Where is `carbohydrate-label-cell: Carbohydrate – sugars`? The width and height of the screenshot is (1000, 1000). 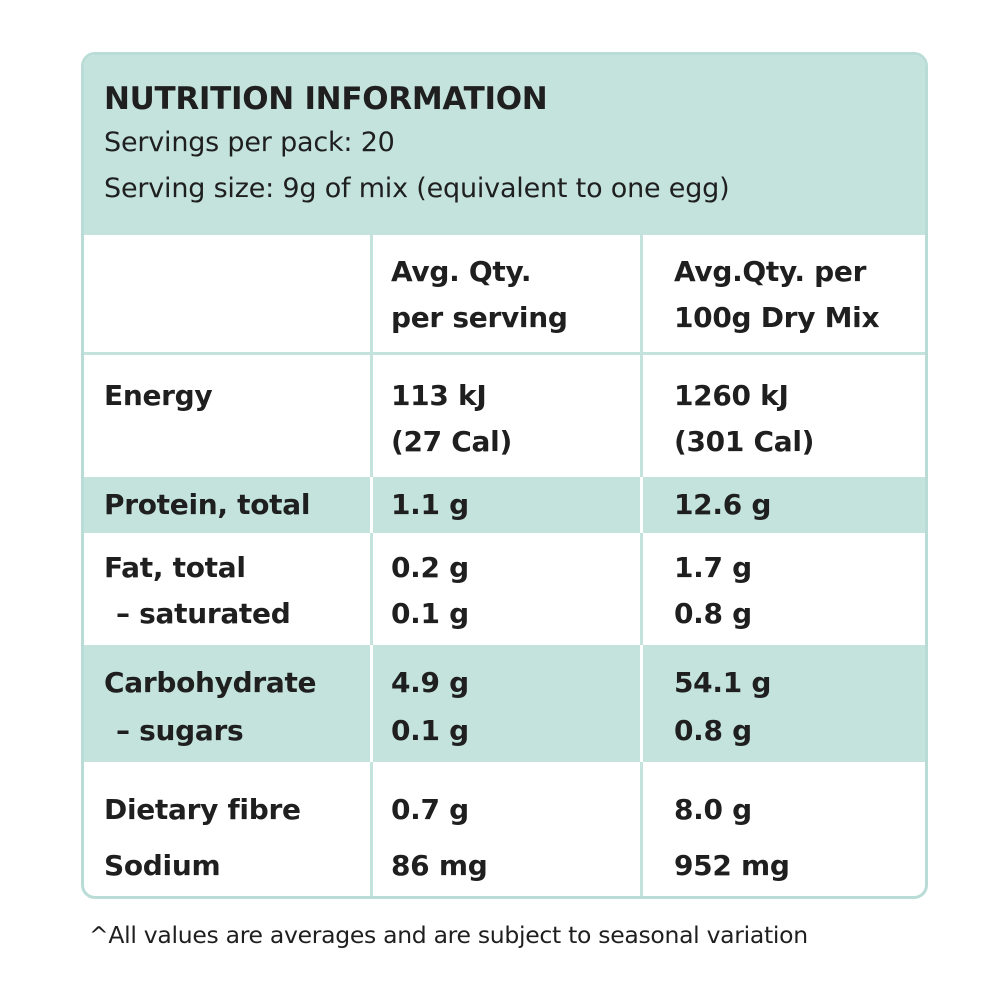 carbohydrate-label-cell: Carbohydrate – sugars is located at coordinates (227, 703).